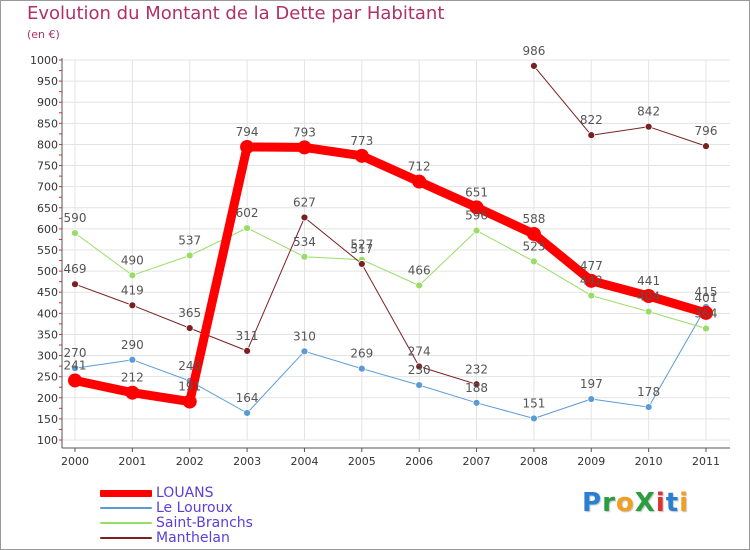 This screenshot has width=750, height=550. I want to click on data-label-saint-branchs: 404, so click(648, 297).